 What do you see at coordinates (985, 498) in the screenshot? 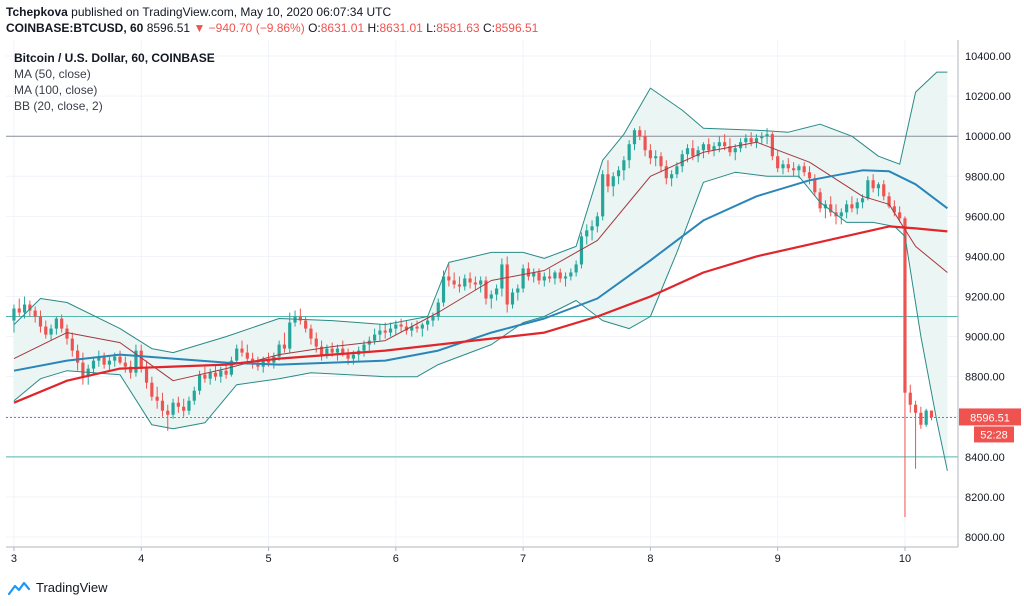
I see `y-tick-label: 8200.00` at bounding box center [985, 498].